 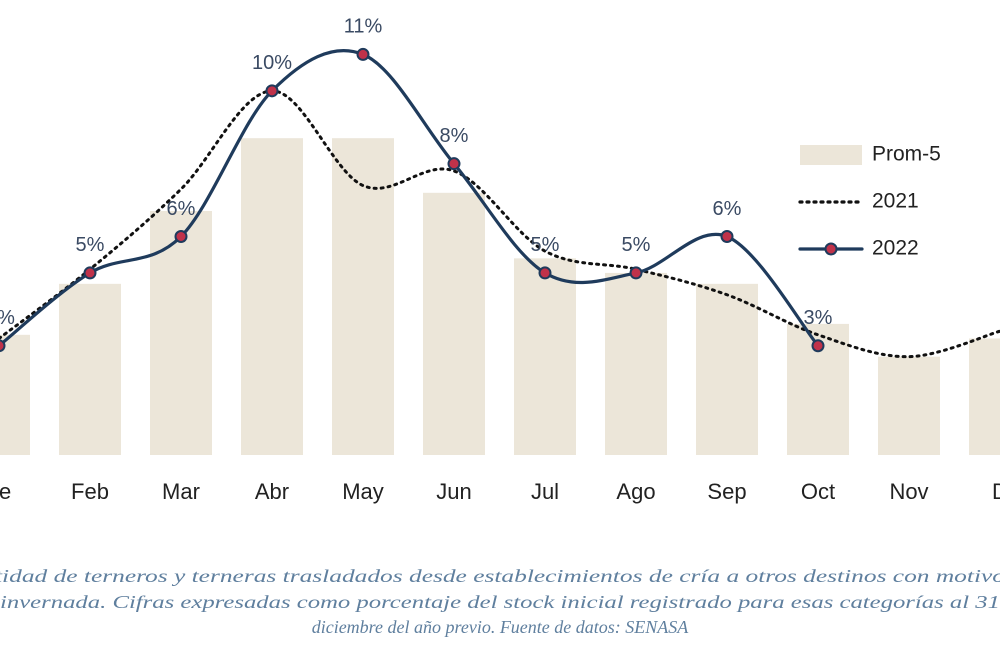 What do you see at coordinates (181, 491) in the screenshot?
I see `x-tick-label: Mar` at bounding box center [181, 491].